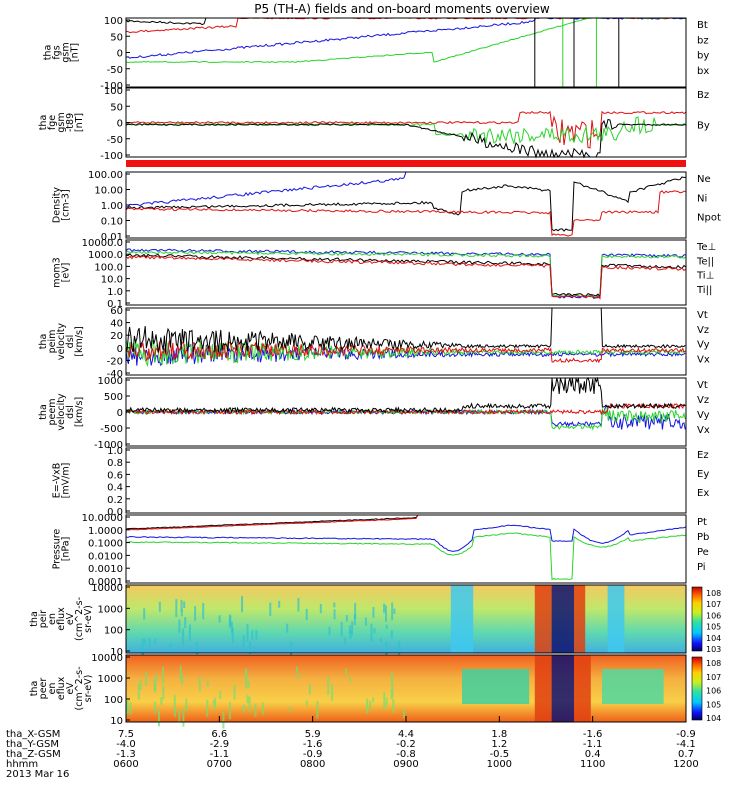 The height and width of the screenshot is (800, 750). I want to click on y-tick-label: 1.0, so click(115, 292).